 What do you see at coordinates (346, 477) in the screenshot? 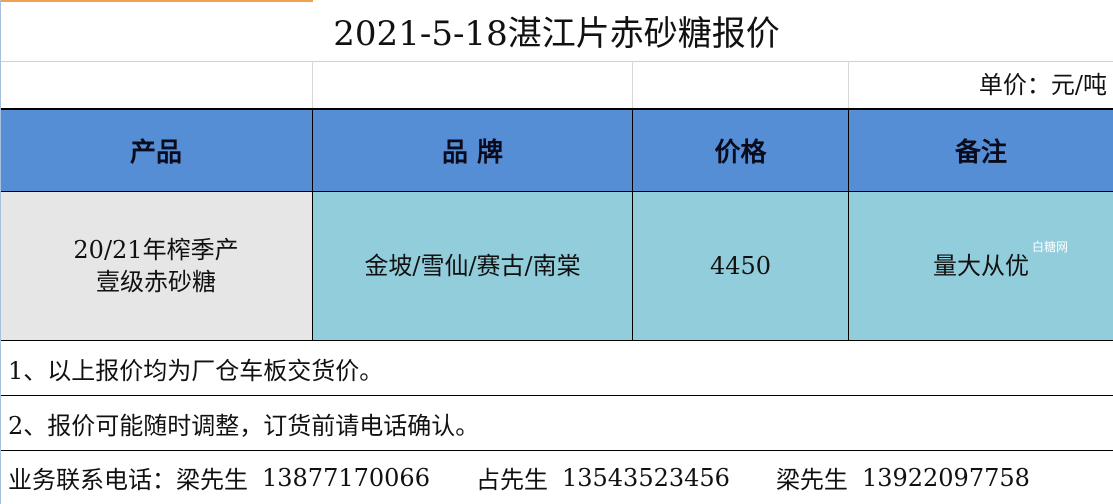
I see `contact-phone: 13877170066` at bounding box center [346, 477].